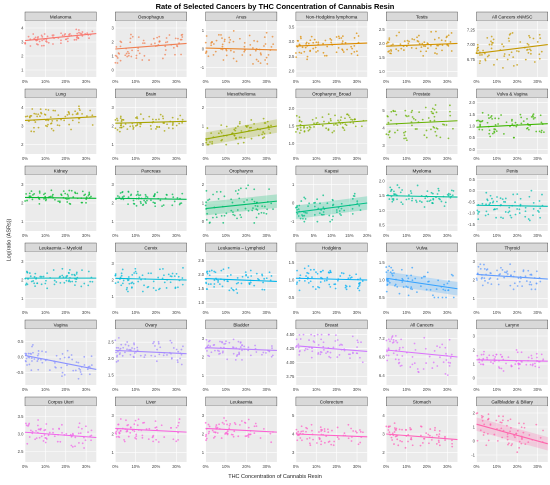 The height and width of the screenshot is (485, 550). Describe the element at coordinates (275, 477) in the screenshot. I see `x-axis-label: THC Concentration of Cannabis Resin` at that location.